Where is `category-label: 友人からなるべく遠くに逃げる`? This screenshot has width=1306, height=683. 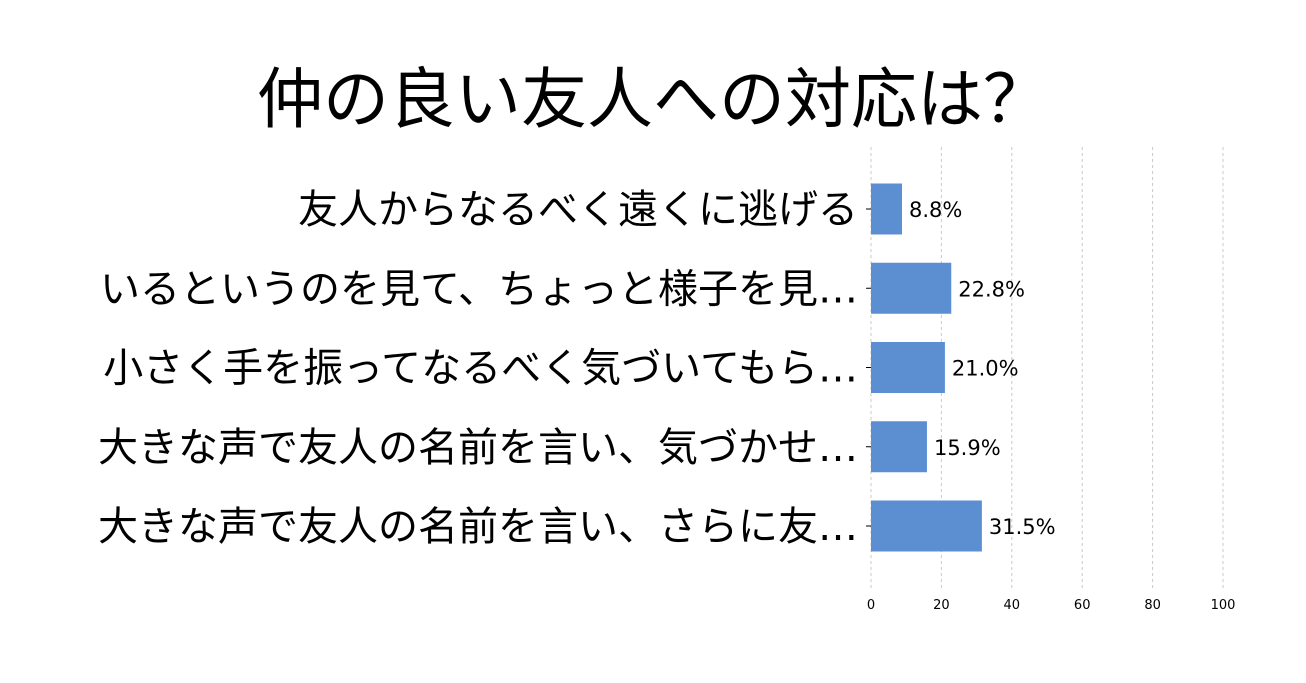
category-label: 友人からなるべく遠くに逃げる is located at coordinates (578, 210).